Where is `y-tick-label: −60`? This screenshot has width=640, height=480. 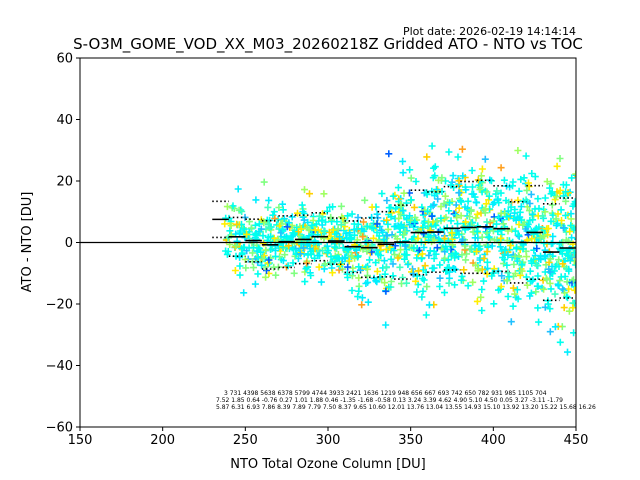 y-tick-label: −60 is located at coordinates (59, 428).